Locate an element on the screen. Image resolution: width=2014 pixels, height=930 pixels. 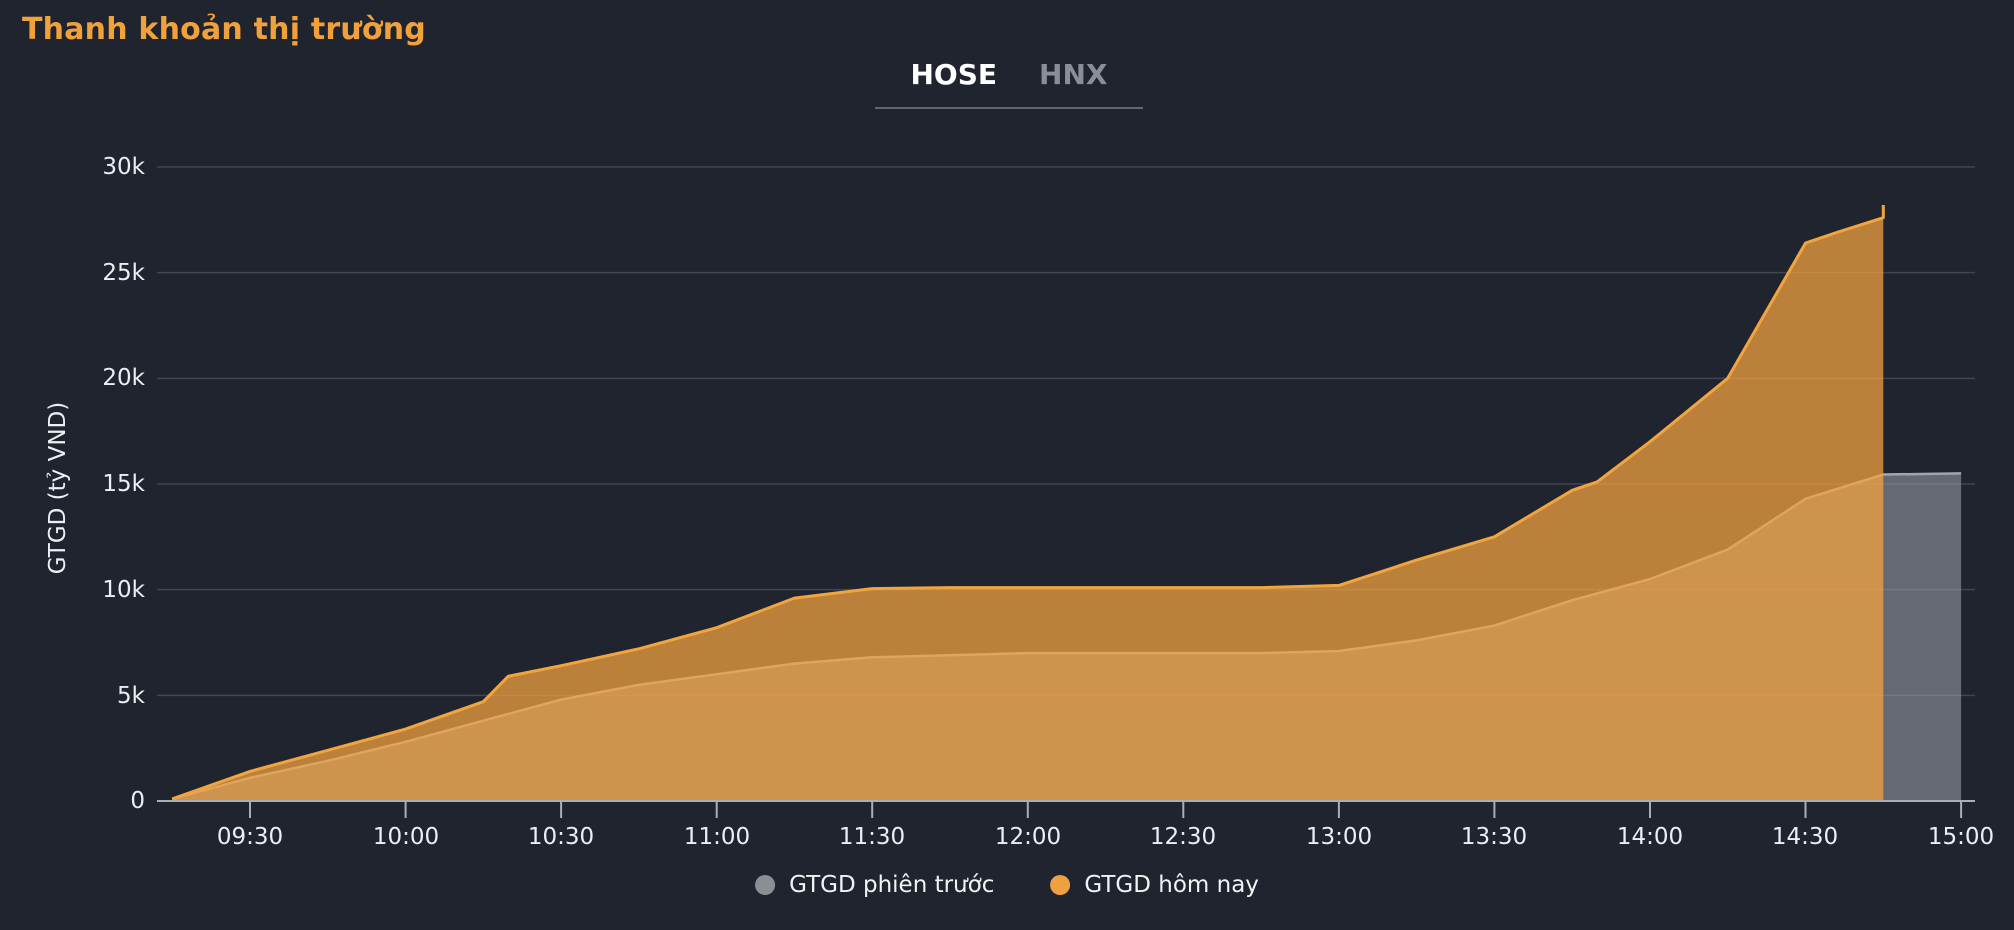
x-tick-label: 11:30 is located at coordinates (872, 837).